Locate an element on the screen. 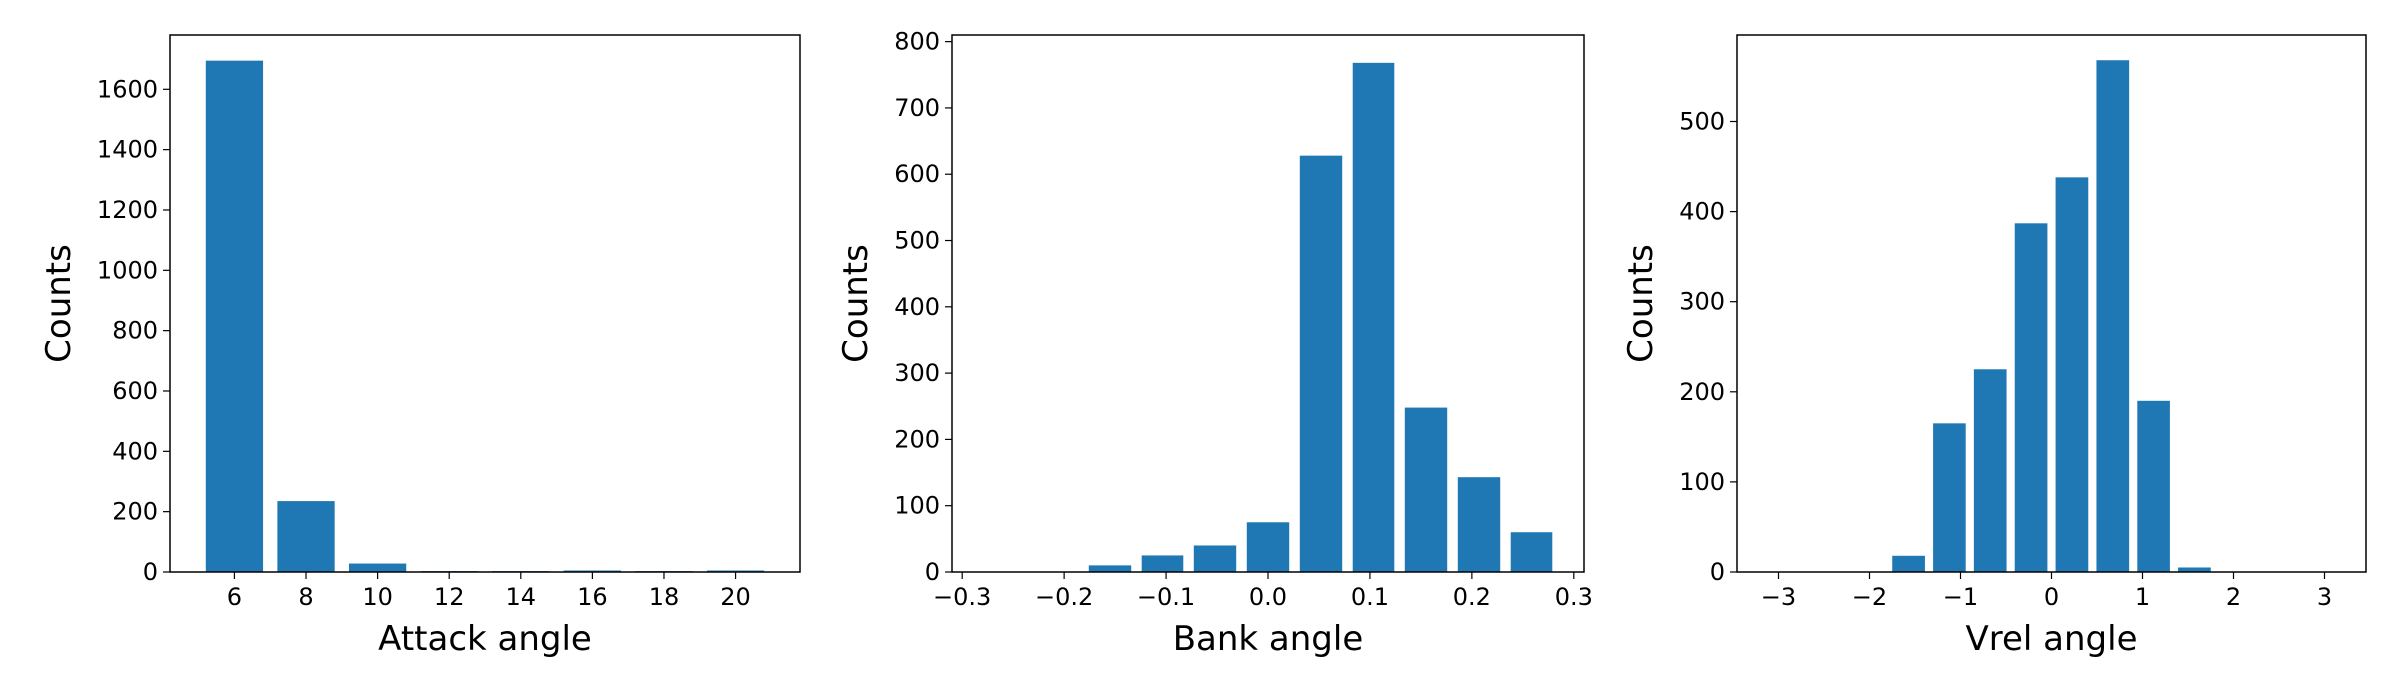 The width and height of the screenshot is (2400, 700). x-tick-label: 2 is located at coordinates (2233, 597).